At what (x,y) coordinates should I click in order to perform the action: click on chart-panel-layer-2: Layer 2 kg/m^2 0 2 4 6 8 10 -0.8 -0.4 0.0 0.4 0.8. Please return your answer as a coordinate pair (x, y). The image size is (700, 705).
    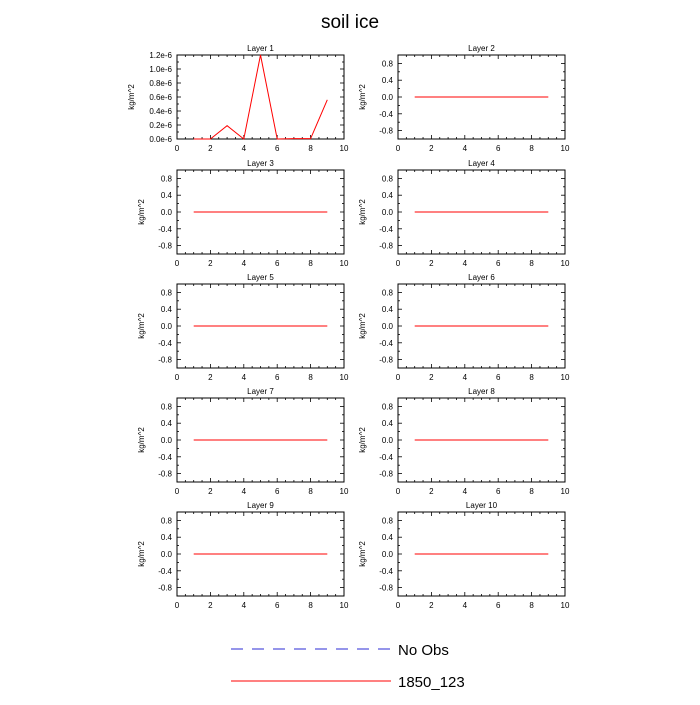
    Looking at the image, I should click on (464, 98).